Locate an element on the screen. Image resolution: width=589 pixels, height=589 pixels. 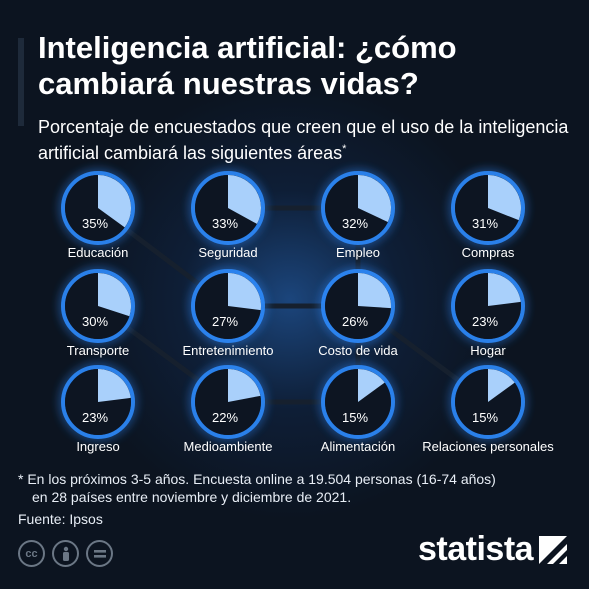
subtitle-footnote-mark: * is located at coordinates (344, 149).